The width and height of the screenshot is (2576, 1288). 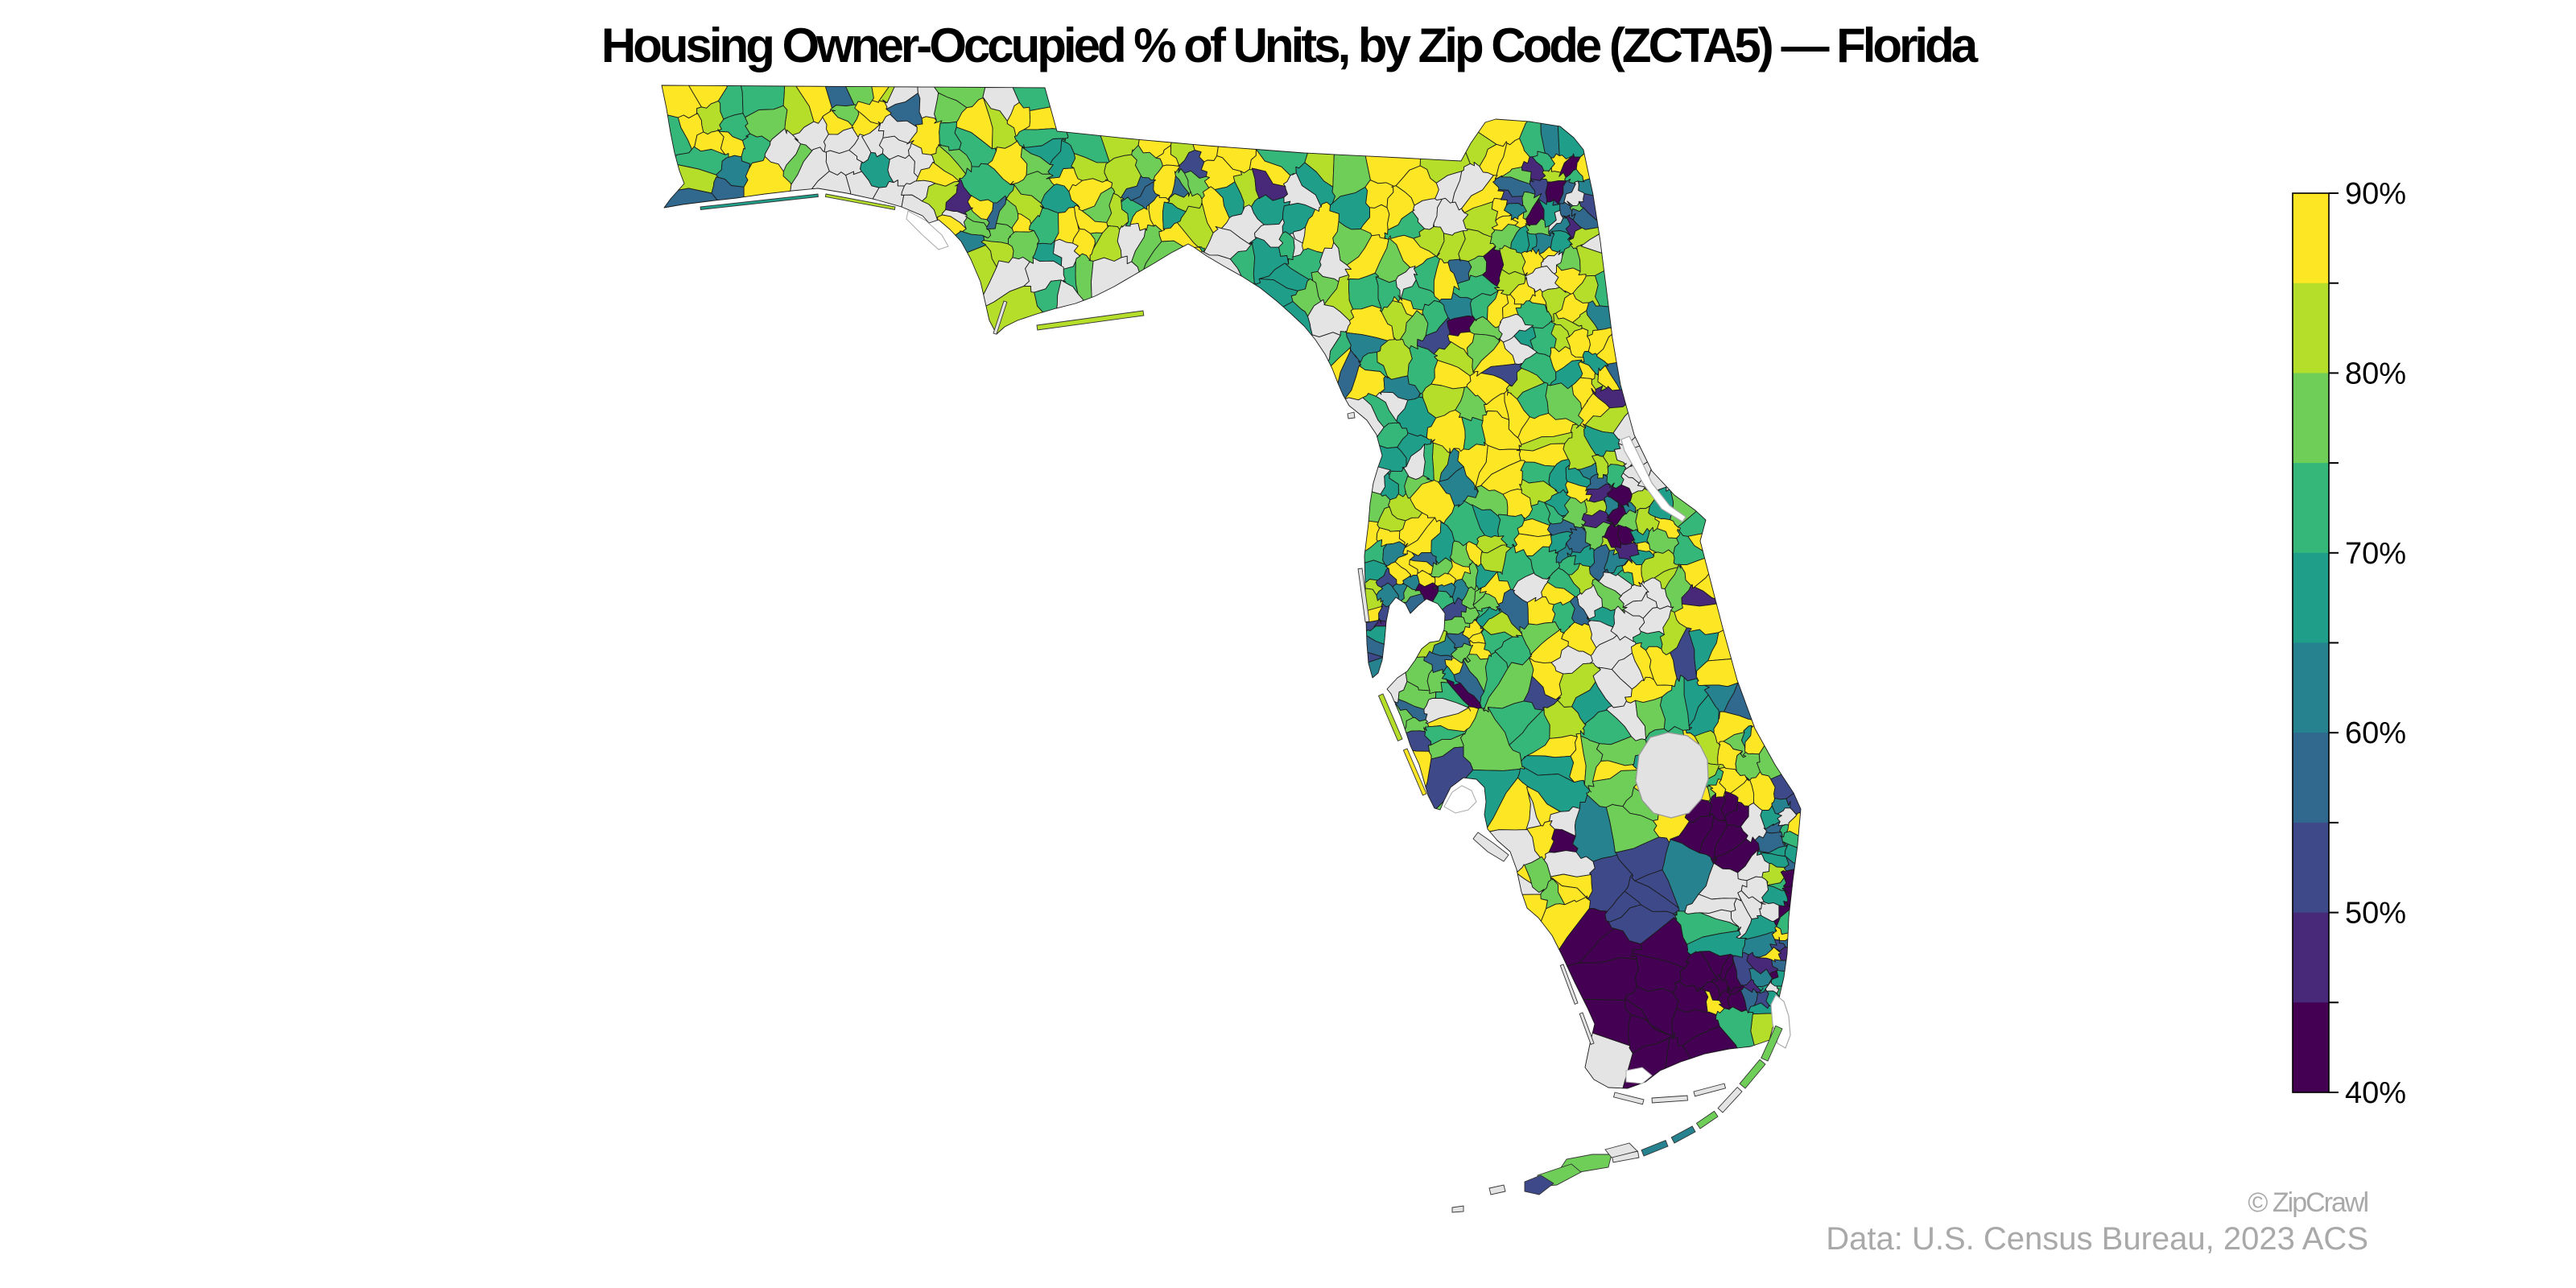 I want to click on svg-text: 70%, so click(x=2375, y=554).